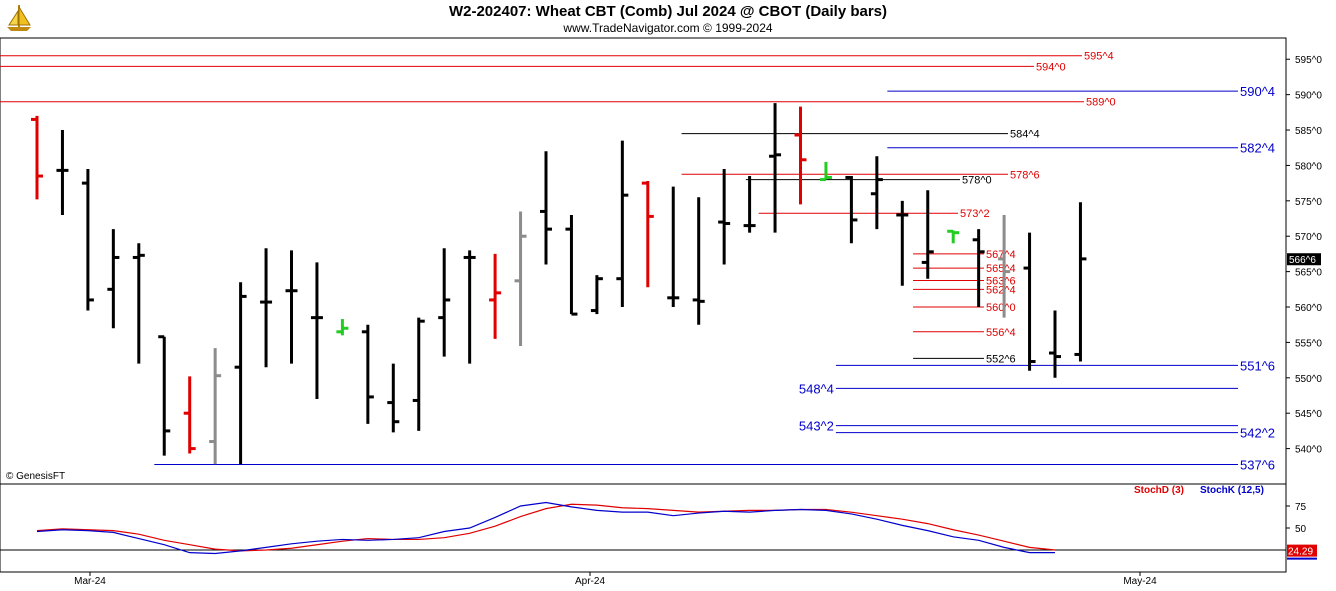  Describe the element at coordinates (1301, 529) in the screenshot. I see `stoch-y-tick-label: 50` at that location.